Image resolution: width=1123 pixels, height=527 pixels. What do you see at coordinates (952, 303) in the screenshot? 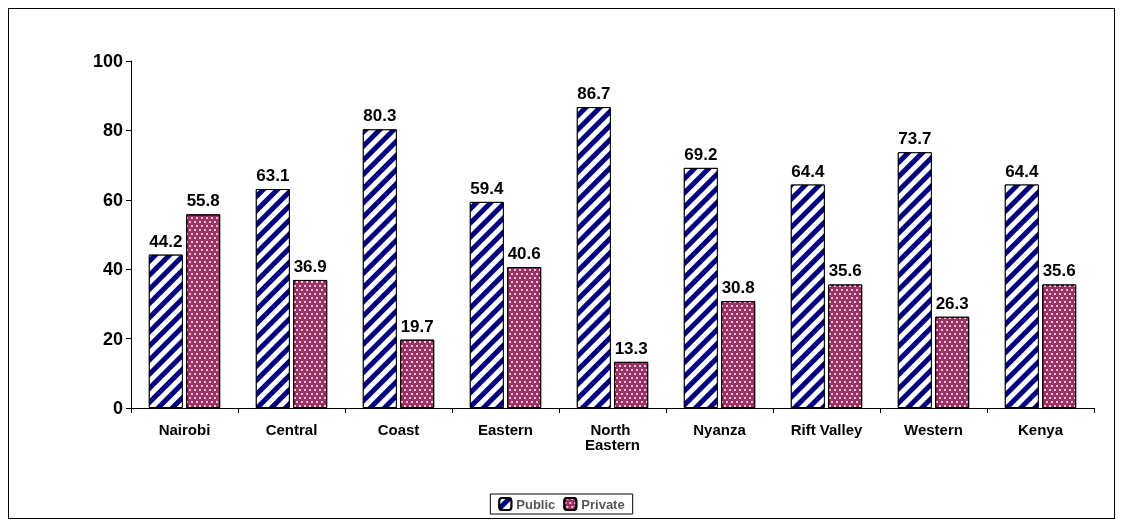
I see `data-label: 26.3` at bounding box center [952, 303].